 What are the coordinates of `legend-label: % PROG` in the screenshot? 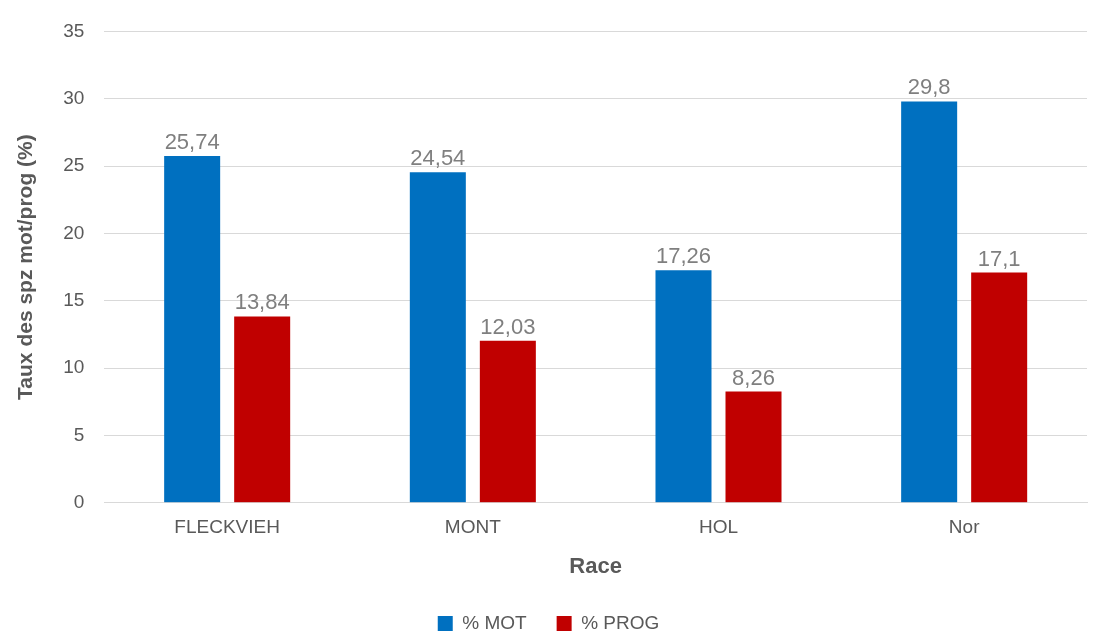 It's located at (620, 622).